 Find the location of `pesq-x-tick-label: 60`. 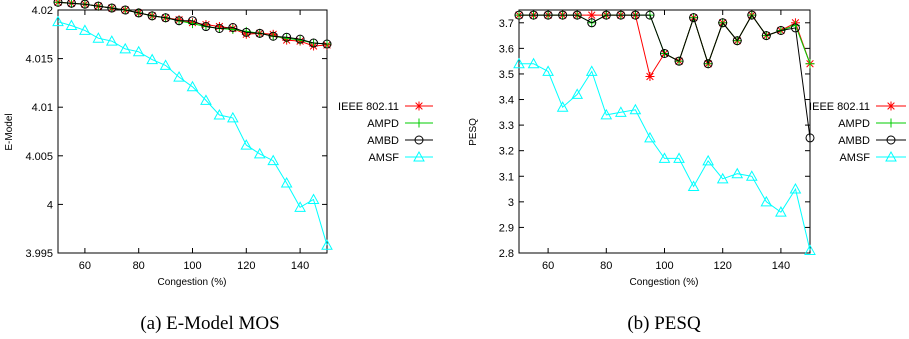

pesq-x-tick-label: 60 is located at coordinates (548, 266).